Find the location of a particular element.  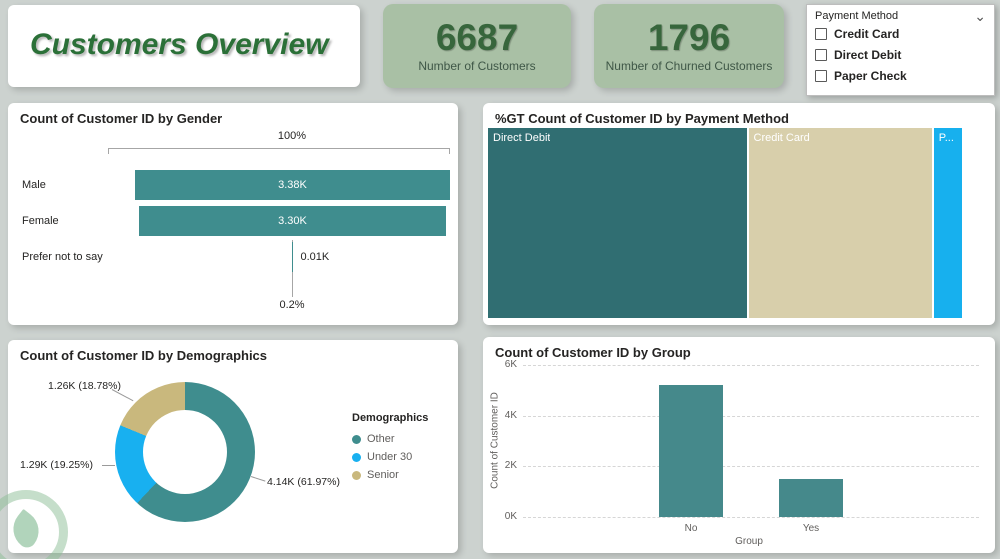

slicer-option-direct-debit: Direct Debit is located at coordinates (900, 54).